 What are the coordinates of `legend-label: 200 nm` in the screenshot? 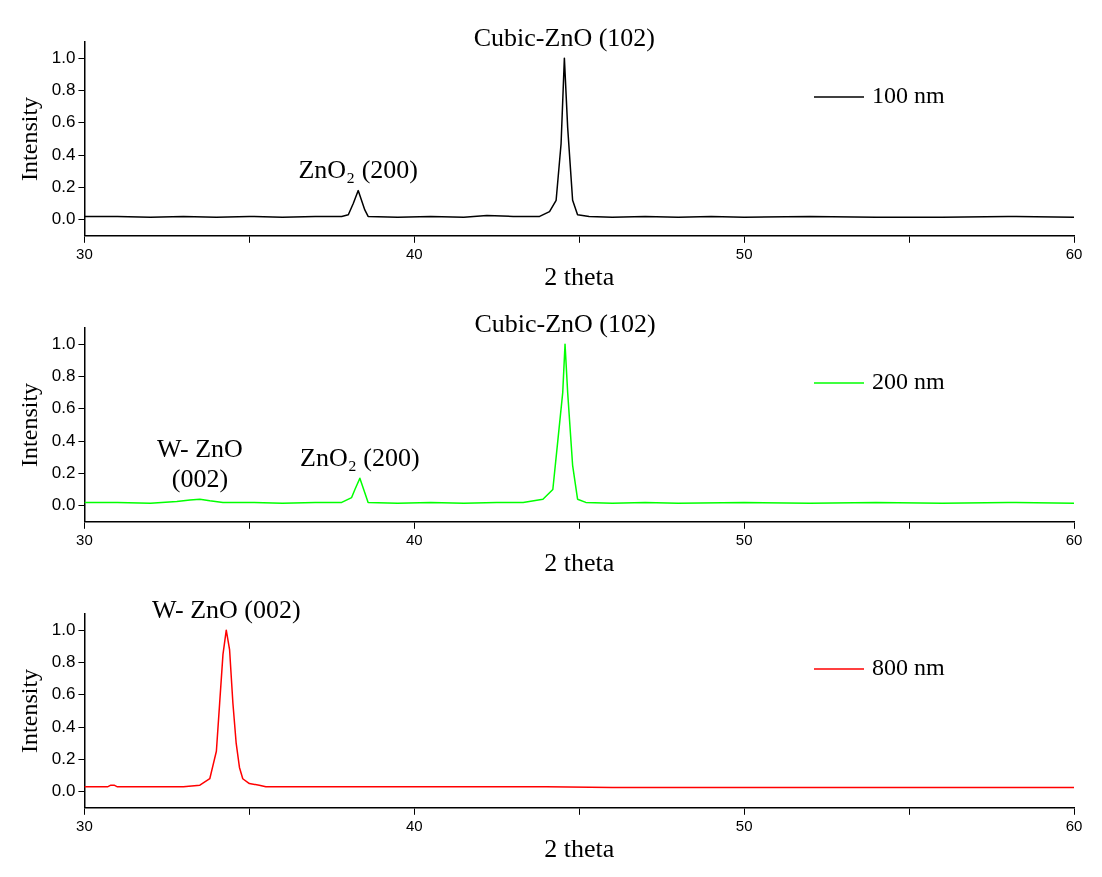 It's located at (908, 381).